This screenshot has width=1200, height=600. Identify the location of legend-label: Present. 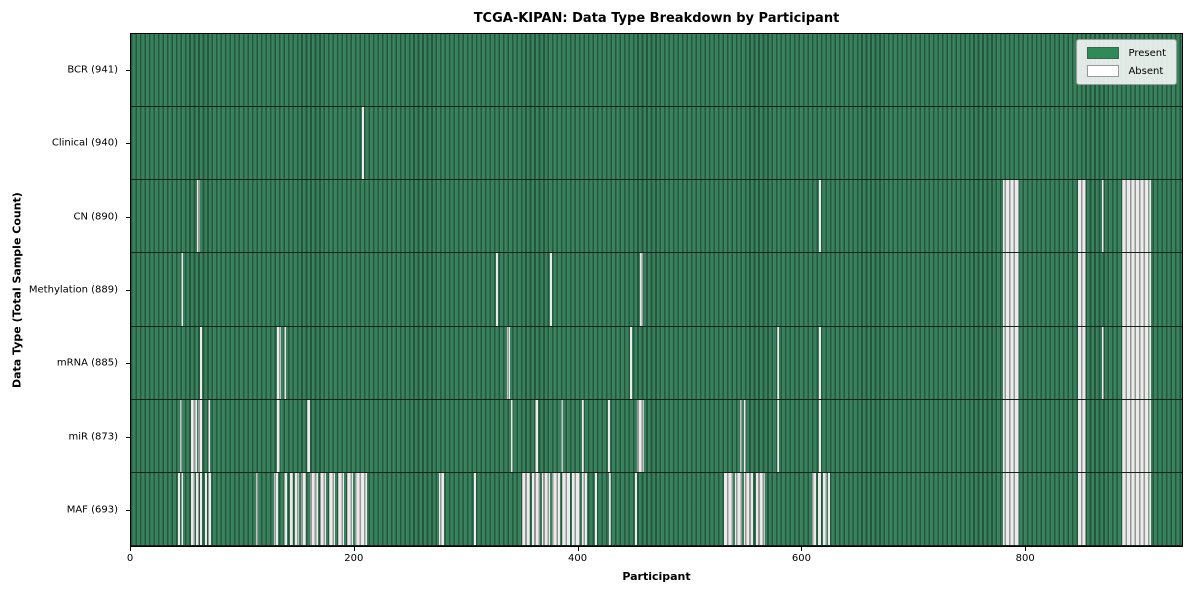
(1147, 53).